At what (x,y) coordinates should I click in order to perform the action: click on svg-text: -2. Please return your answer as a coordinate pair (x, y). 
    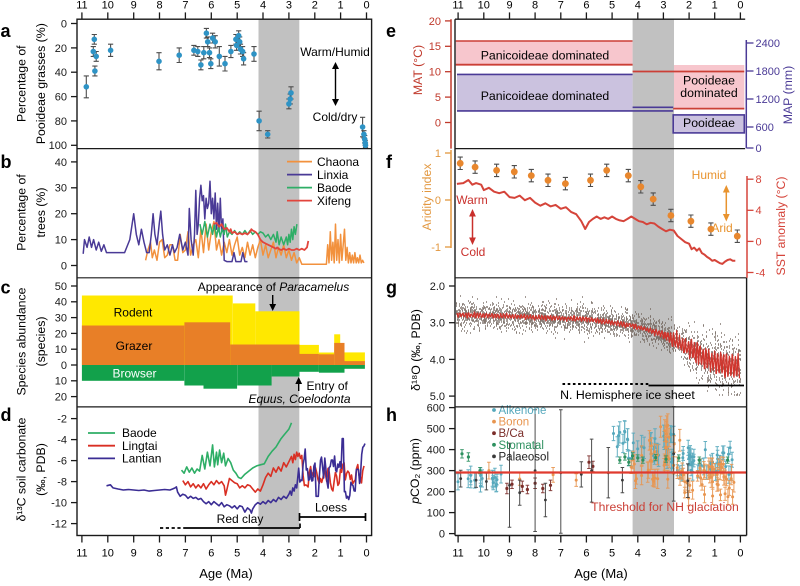
    Looking at the image, I should click on (62, 420).